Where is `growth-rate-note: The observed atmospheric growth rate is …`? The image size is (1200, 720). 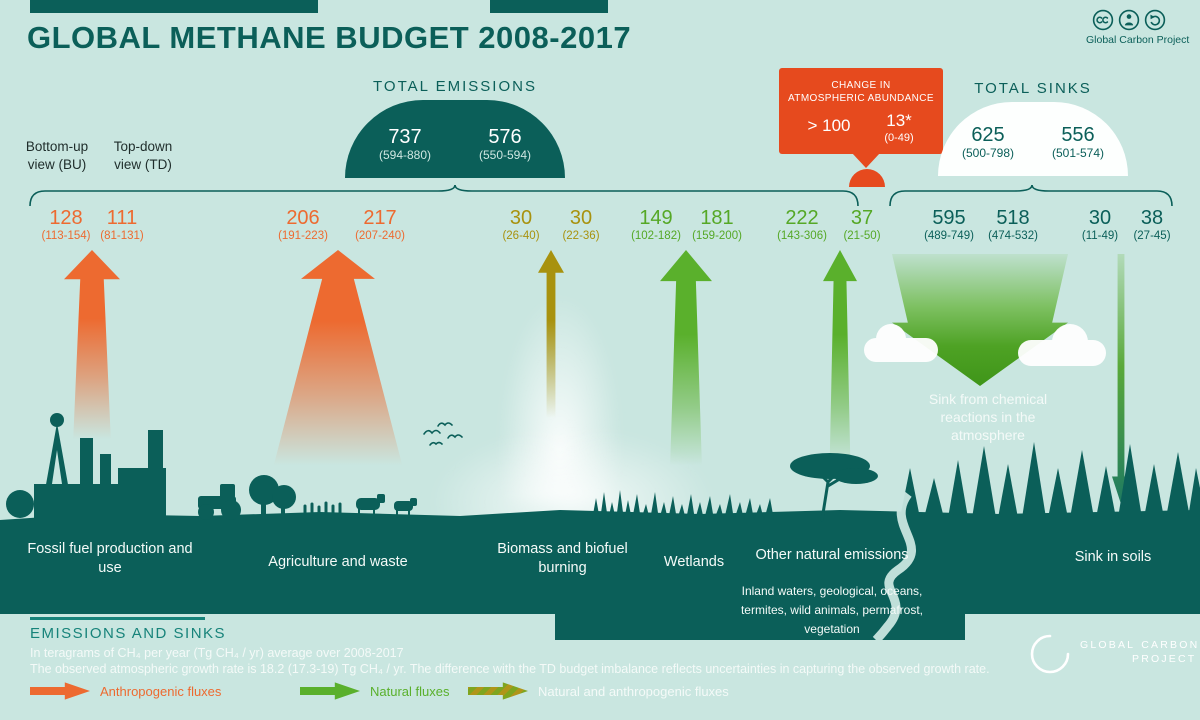
growth-rate-note: The observed atmospheric growth rate is … is located at coordinates (510, 669).